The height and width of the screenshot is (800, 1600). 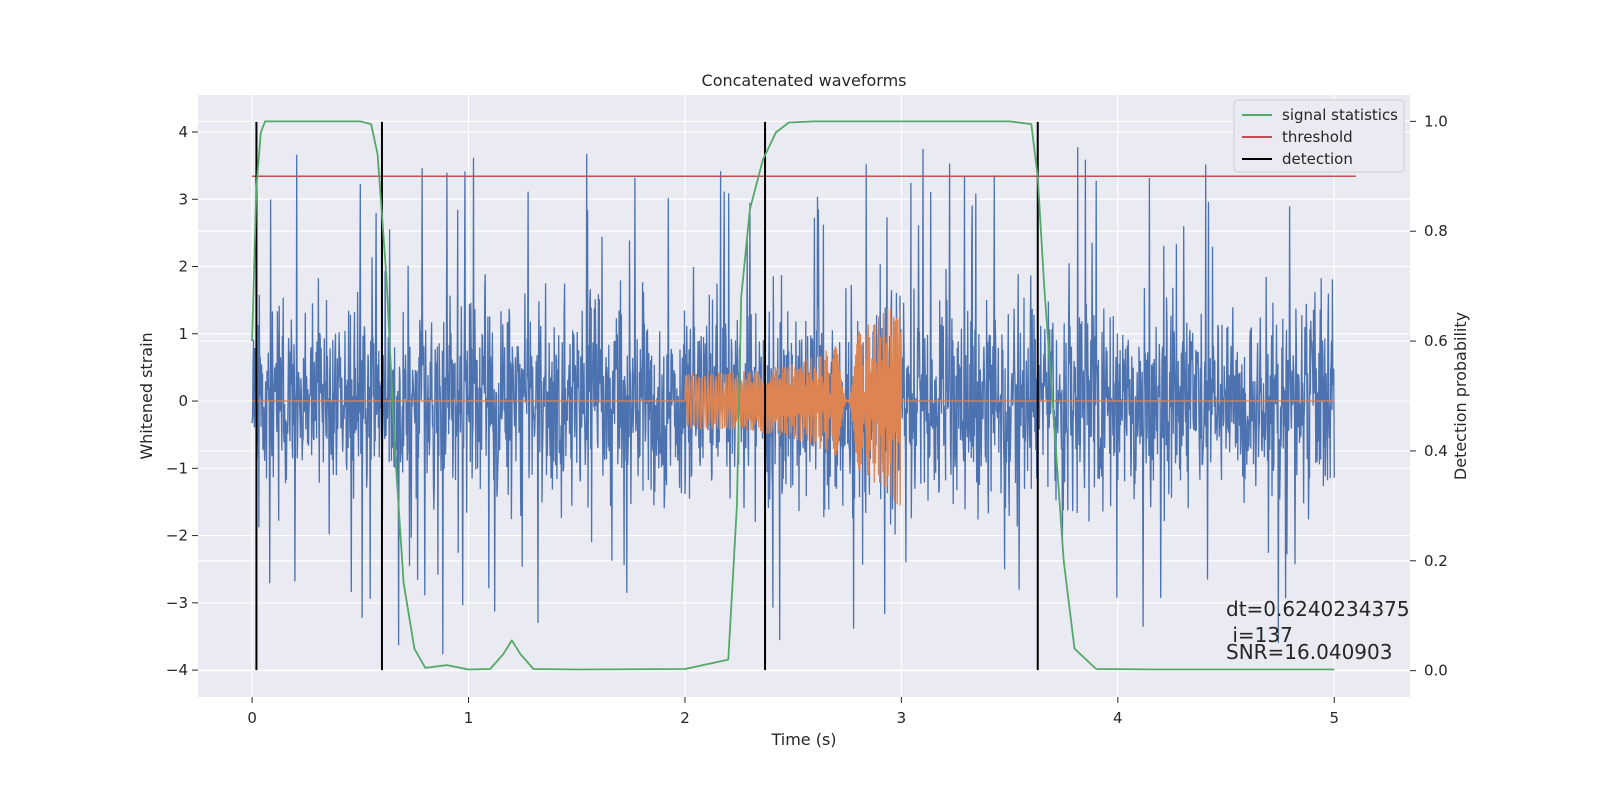 I want to click on x-tick-label: 3, so click(x=902, y=718).